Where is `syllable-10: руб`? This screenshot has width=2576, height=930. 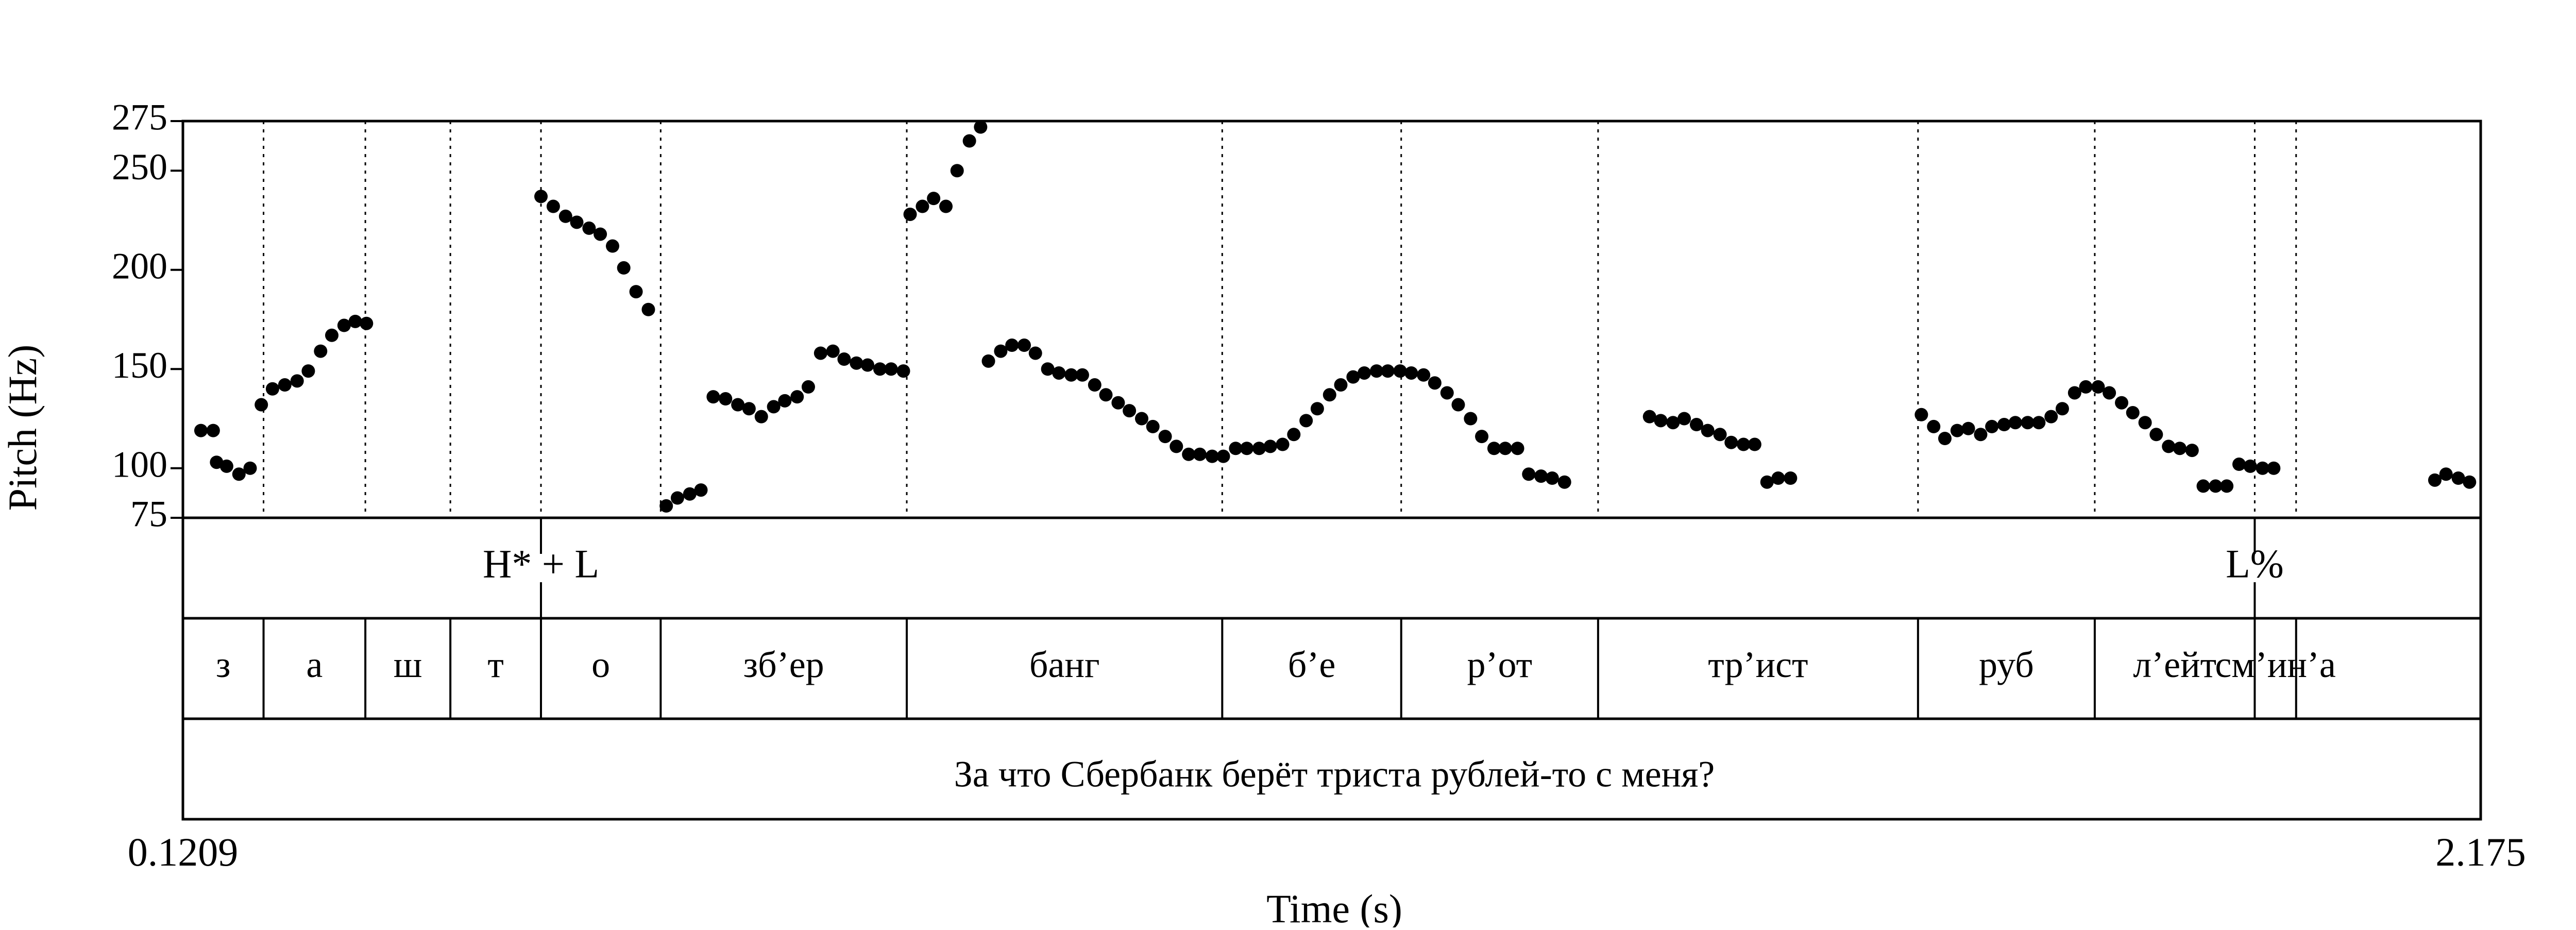
syllable-10: руб is located at coordinates (2006, 664).